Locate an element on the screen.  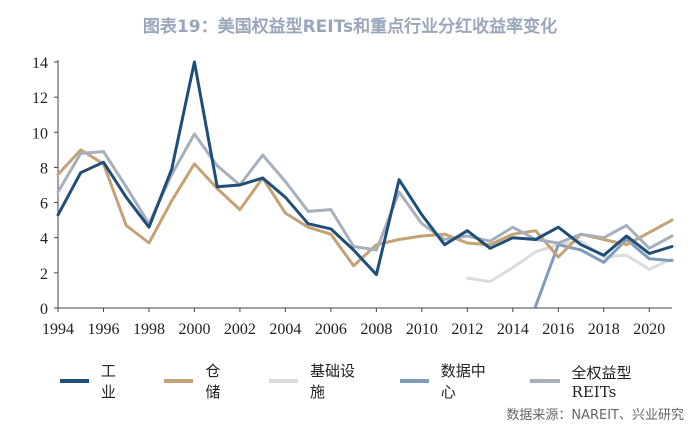
x-tick-label: 1998 is located at coordinates (149, 329).